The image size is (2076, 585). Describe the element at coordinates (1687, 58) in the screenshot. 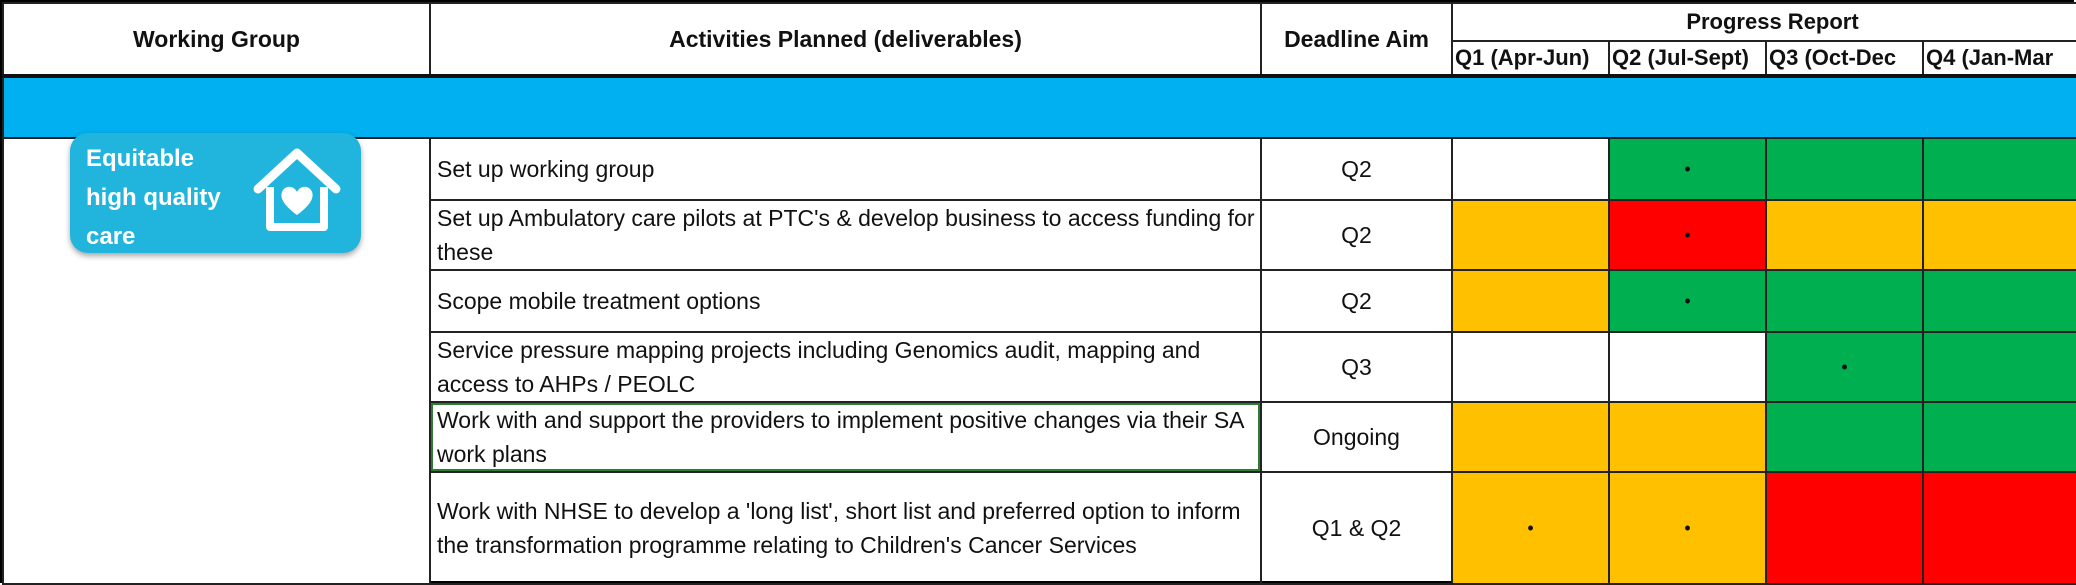

I see `header-q2: Q2 (Jul-Sept)` at that location.